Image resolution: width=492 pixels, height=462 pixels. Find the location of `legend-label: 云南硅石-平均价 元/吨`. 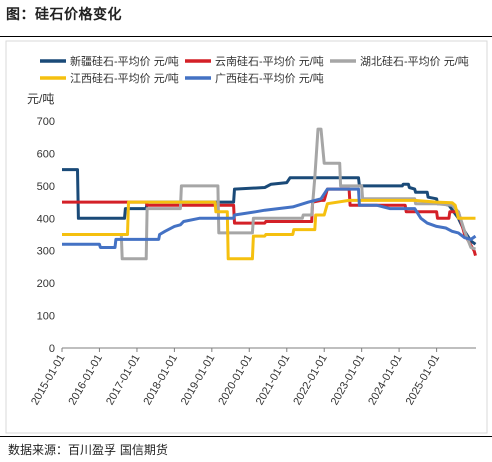

legend-label: 云南硅石-平均价 元/吨 is located at coordinates (269, 61).